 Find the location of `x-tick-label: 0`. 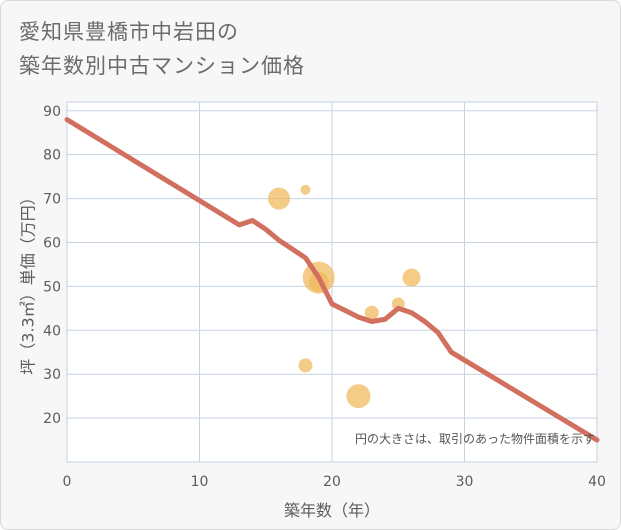

x-tick-label: 0 is located at coordinates (67, 482).